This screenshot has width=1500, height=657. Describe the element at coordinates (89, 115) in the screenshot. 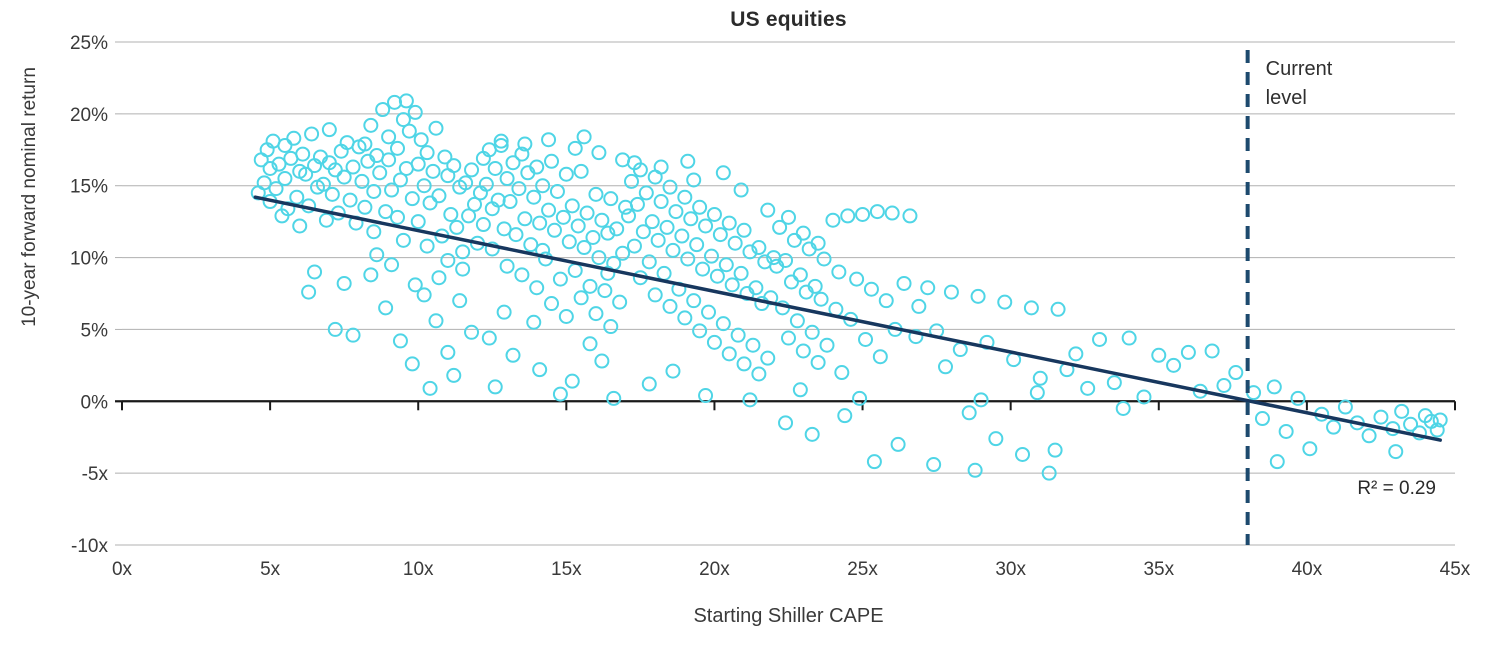

I see `y-tick-label: 20%` at that location.